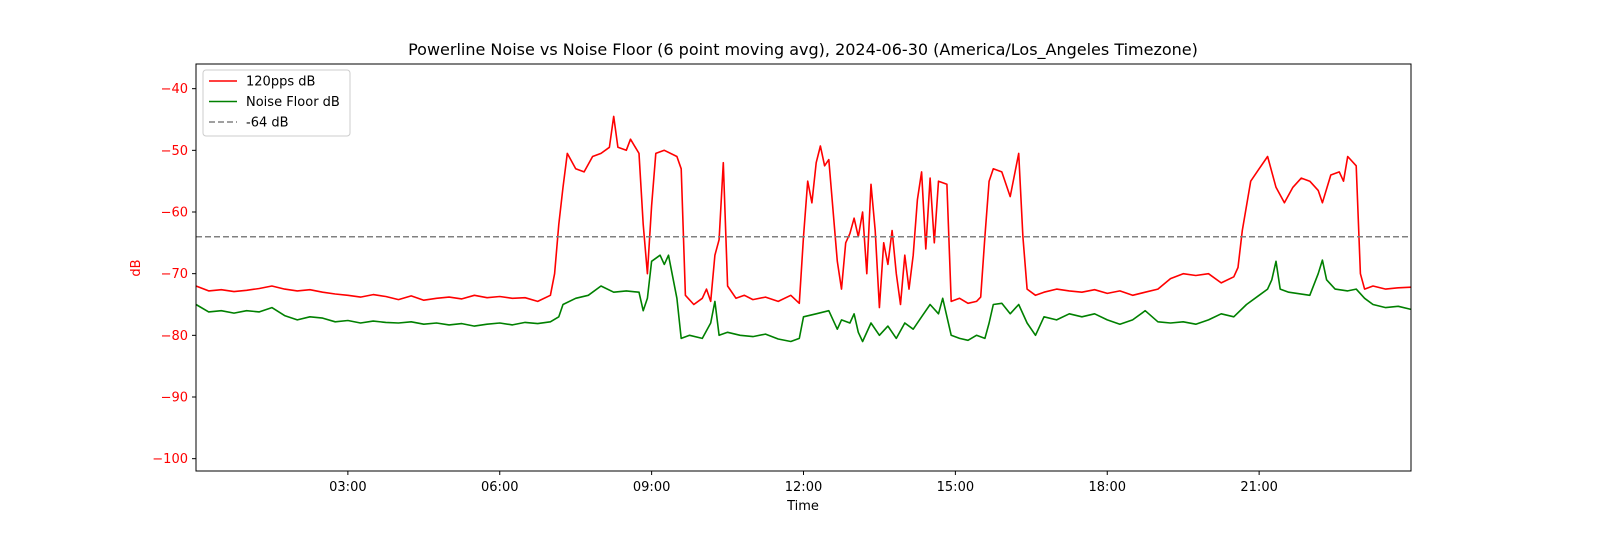 Image resolution: width=1600 pixels, height=540 pixels. What do you see at coordinates (174, 89) in the screenshot?
I see `y-tick-label: −40` at bounding box center [174, 89].